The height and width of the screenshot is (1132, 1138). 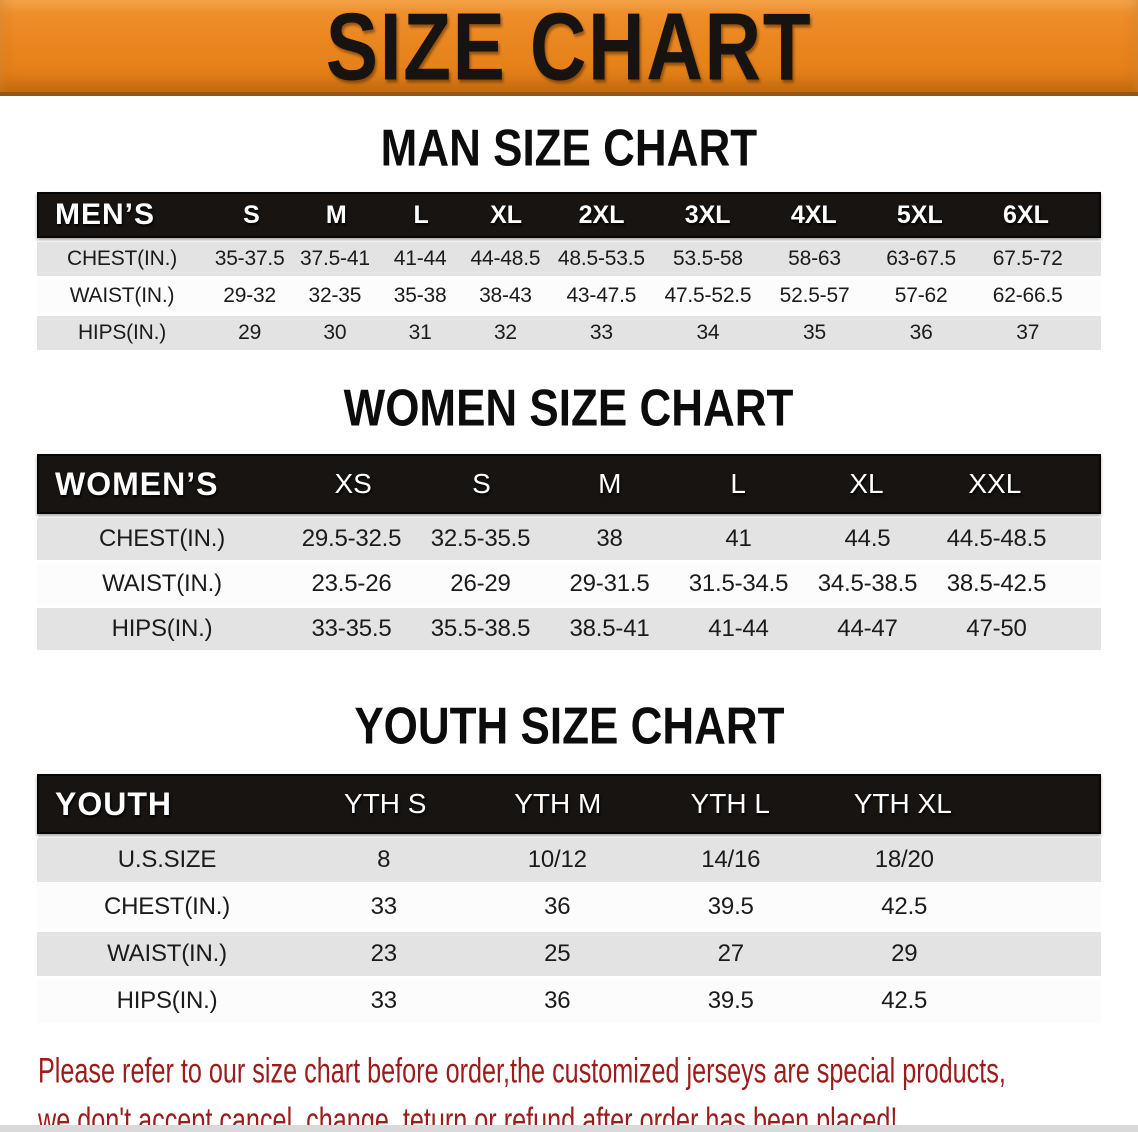 What do you see at coordinates (919, 214) in the screenshot?
I see `men-col-header-5xl: 5XL` at bounding box center [919, 214].